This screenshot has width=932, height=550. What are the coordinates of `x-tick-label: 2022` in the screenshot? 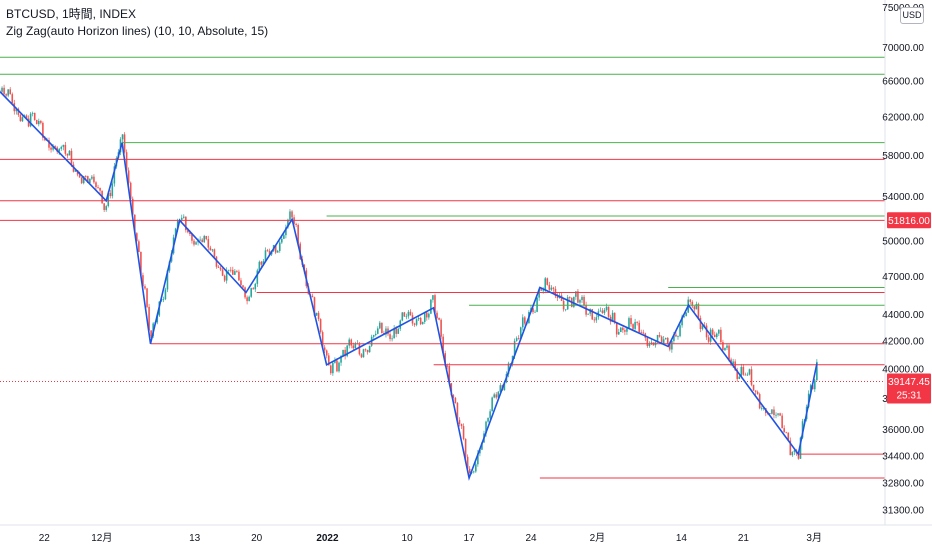 It's located at (327, 538).